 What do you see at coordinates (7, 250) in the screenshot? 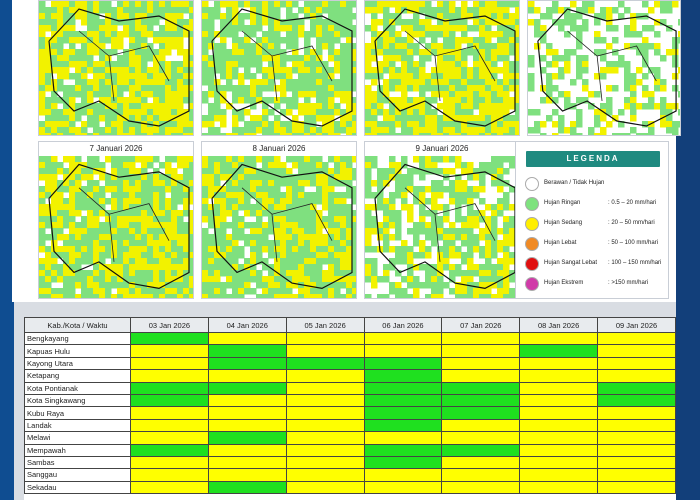
I see `left-blue-border` at bounding box center [7, 250].